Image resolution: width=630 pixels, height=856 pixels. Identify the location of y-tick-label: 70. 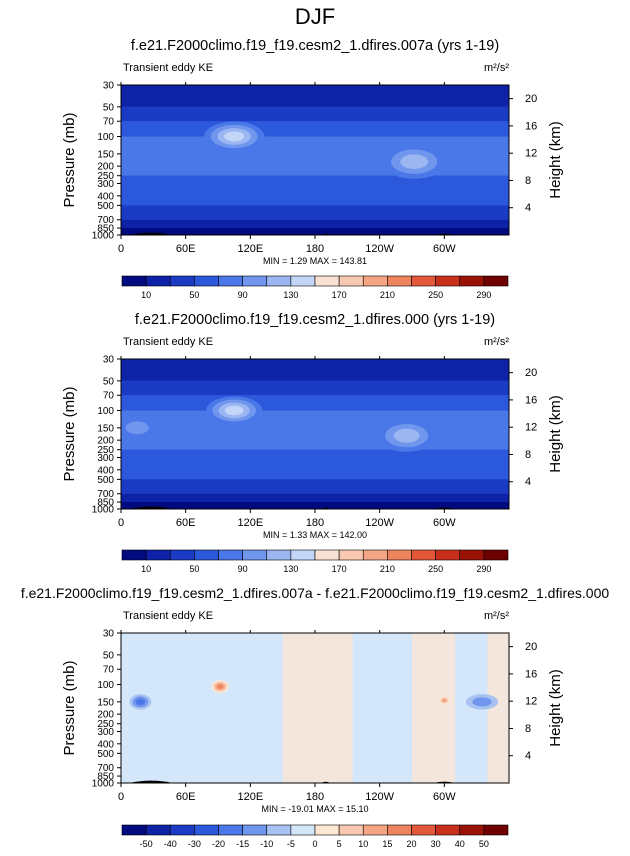
(109, 670).